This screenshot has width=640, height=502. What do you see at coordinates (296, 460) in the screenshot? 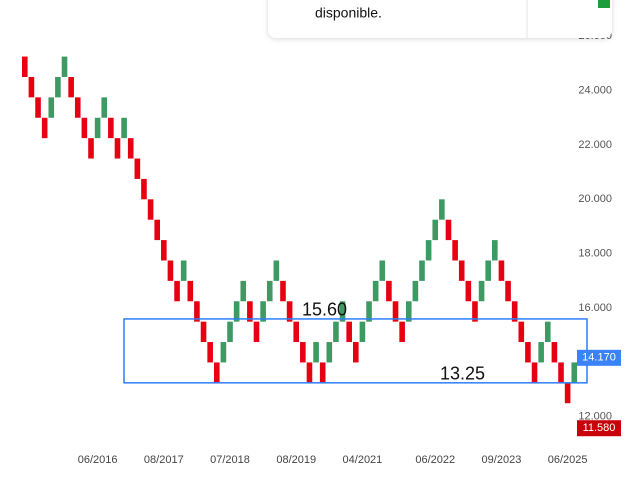
I see `x-tick-label: 08/2019` at bounding box center [296, 460].